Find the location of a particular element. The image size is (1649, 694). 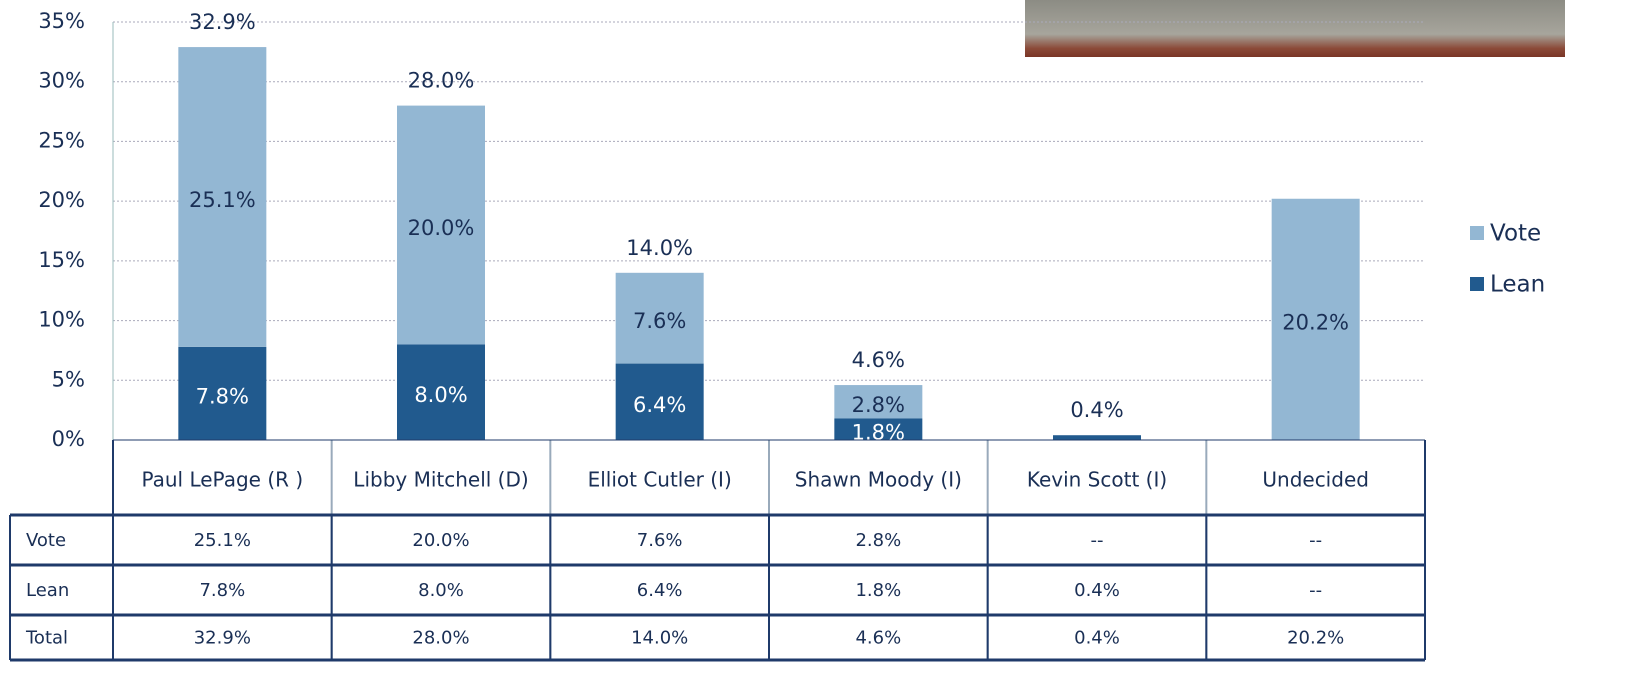

row-header: Vote is located at coordinates (46, 540).